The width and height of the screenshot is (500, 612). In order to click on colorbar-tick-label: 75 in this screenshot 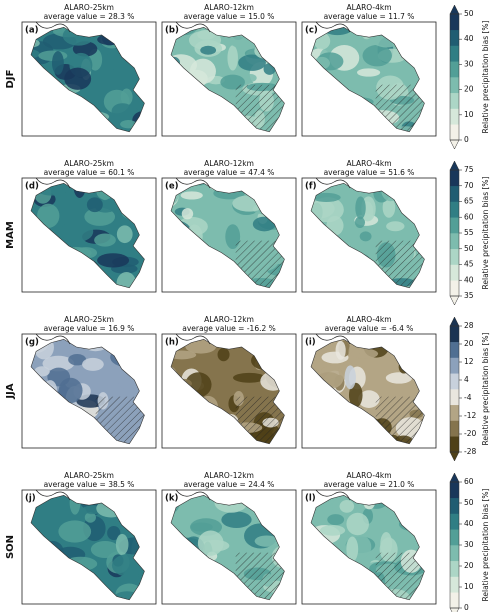, I will do `click(469, 169)`.